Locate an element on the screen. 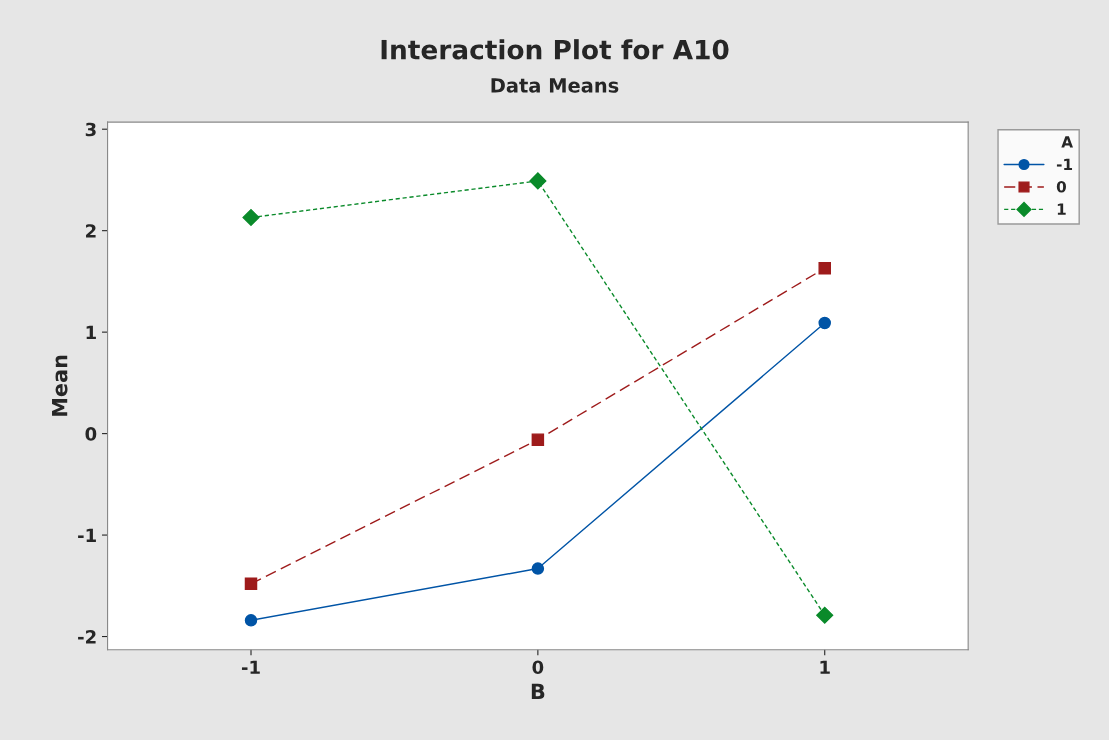 The width and height of the screenshot is (1109, 740). y-tick-label: 0 is located at coordinates (91, 434).